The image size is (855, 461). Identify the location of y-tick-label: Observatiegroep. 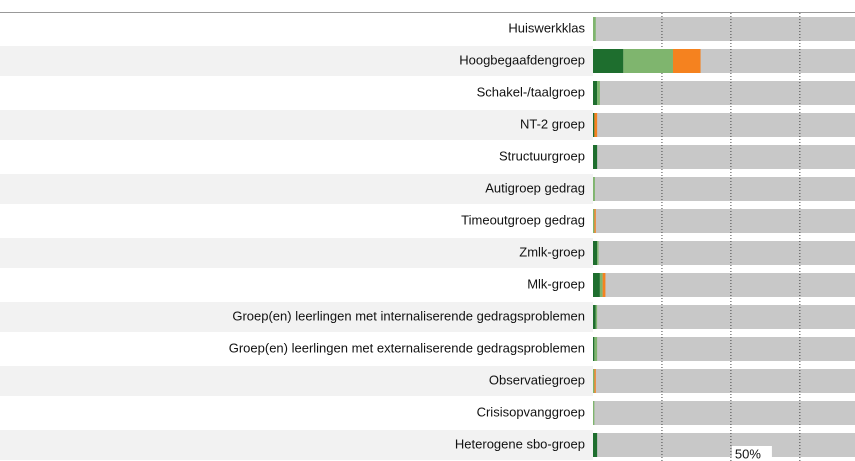
(537, 379).